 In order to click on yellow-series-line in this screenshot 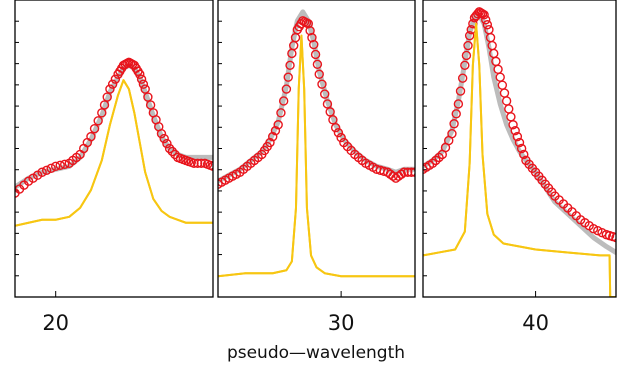, I will do `click(114, 153)`.